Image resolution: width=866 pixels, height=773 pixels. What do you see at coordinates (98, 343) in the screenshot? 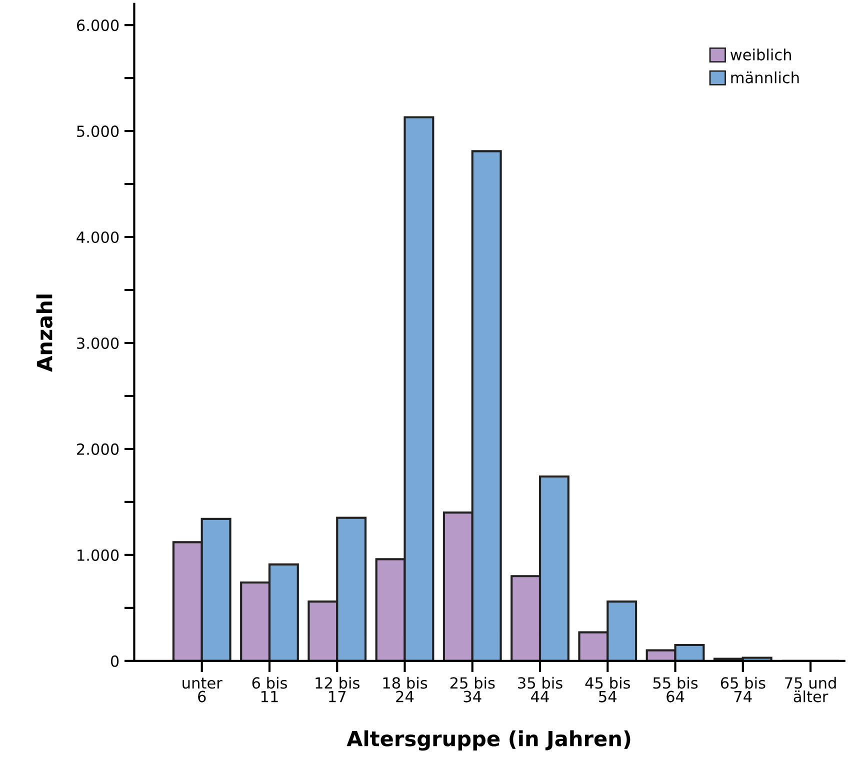
I see `y-tick-label: 3.000` at bounding box center [98, 343].